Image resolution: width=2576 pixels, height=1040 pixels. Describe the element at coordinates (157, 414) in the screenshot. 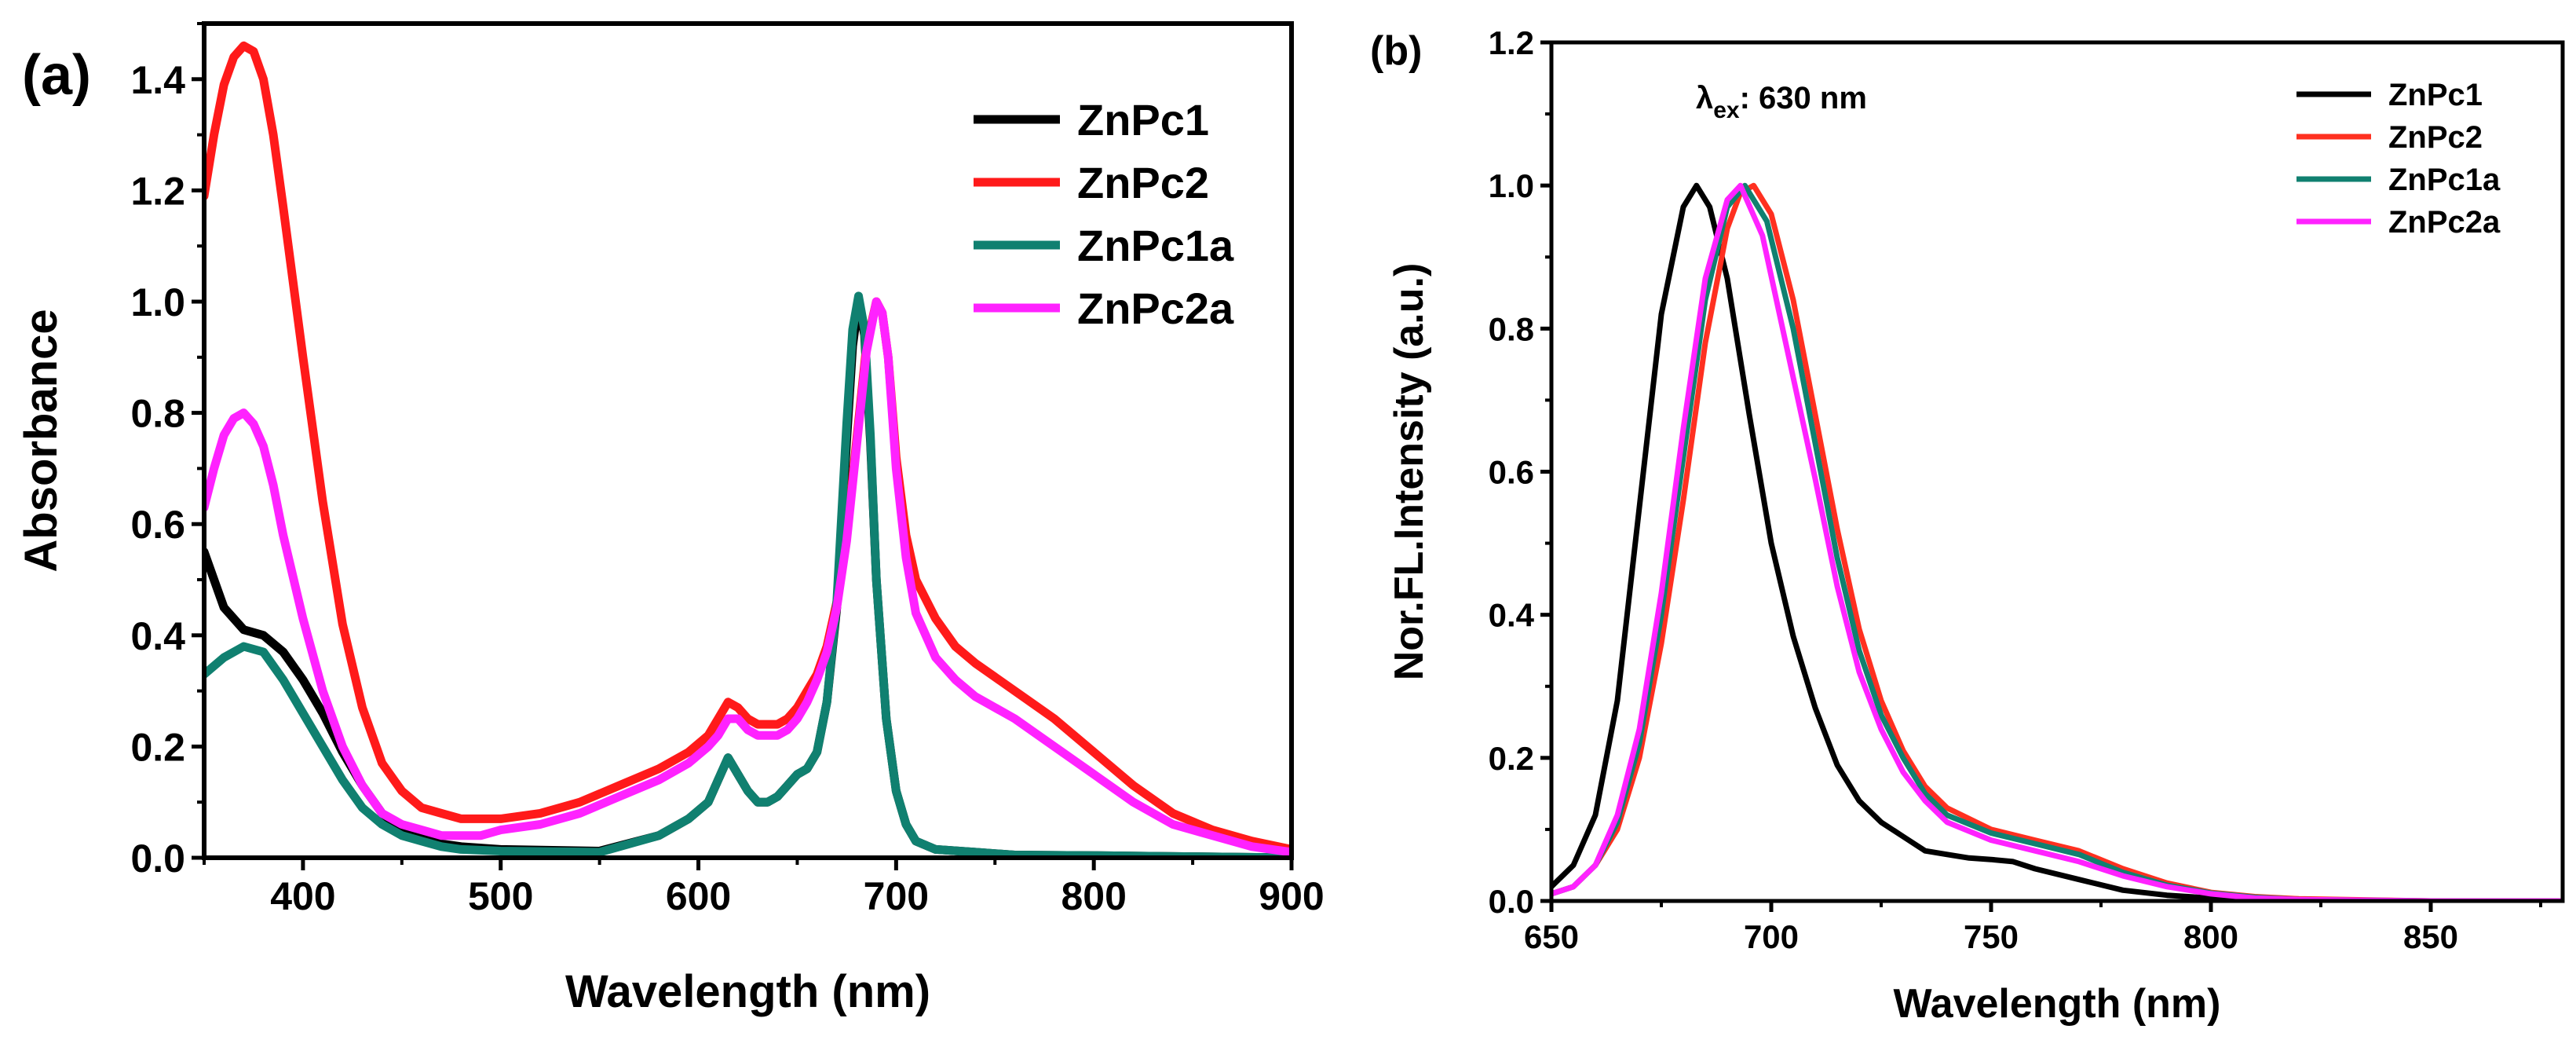

I see `panel-a-y-tick-label: 0.8` at that location.